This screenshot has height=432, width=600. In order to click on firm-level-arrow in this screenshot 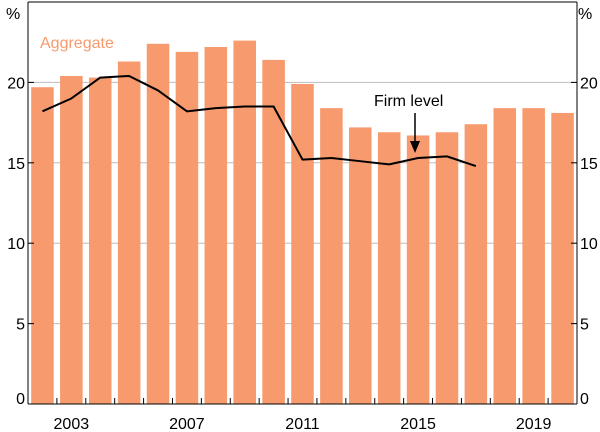, I will do `click(415, 133)`.